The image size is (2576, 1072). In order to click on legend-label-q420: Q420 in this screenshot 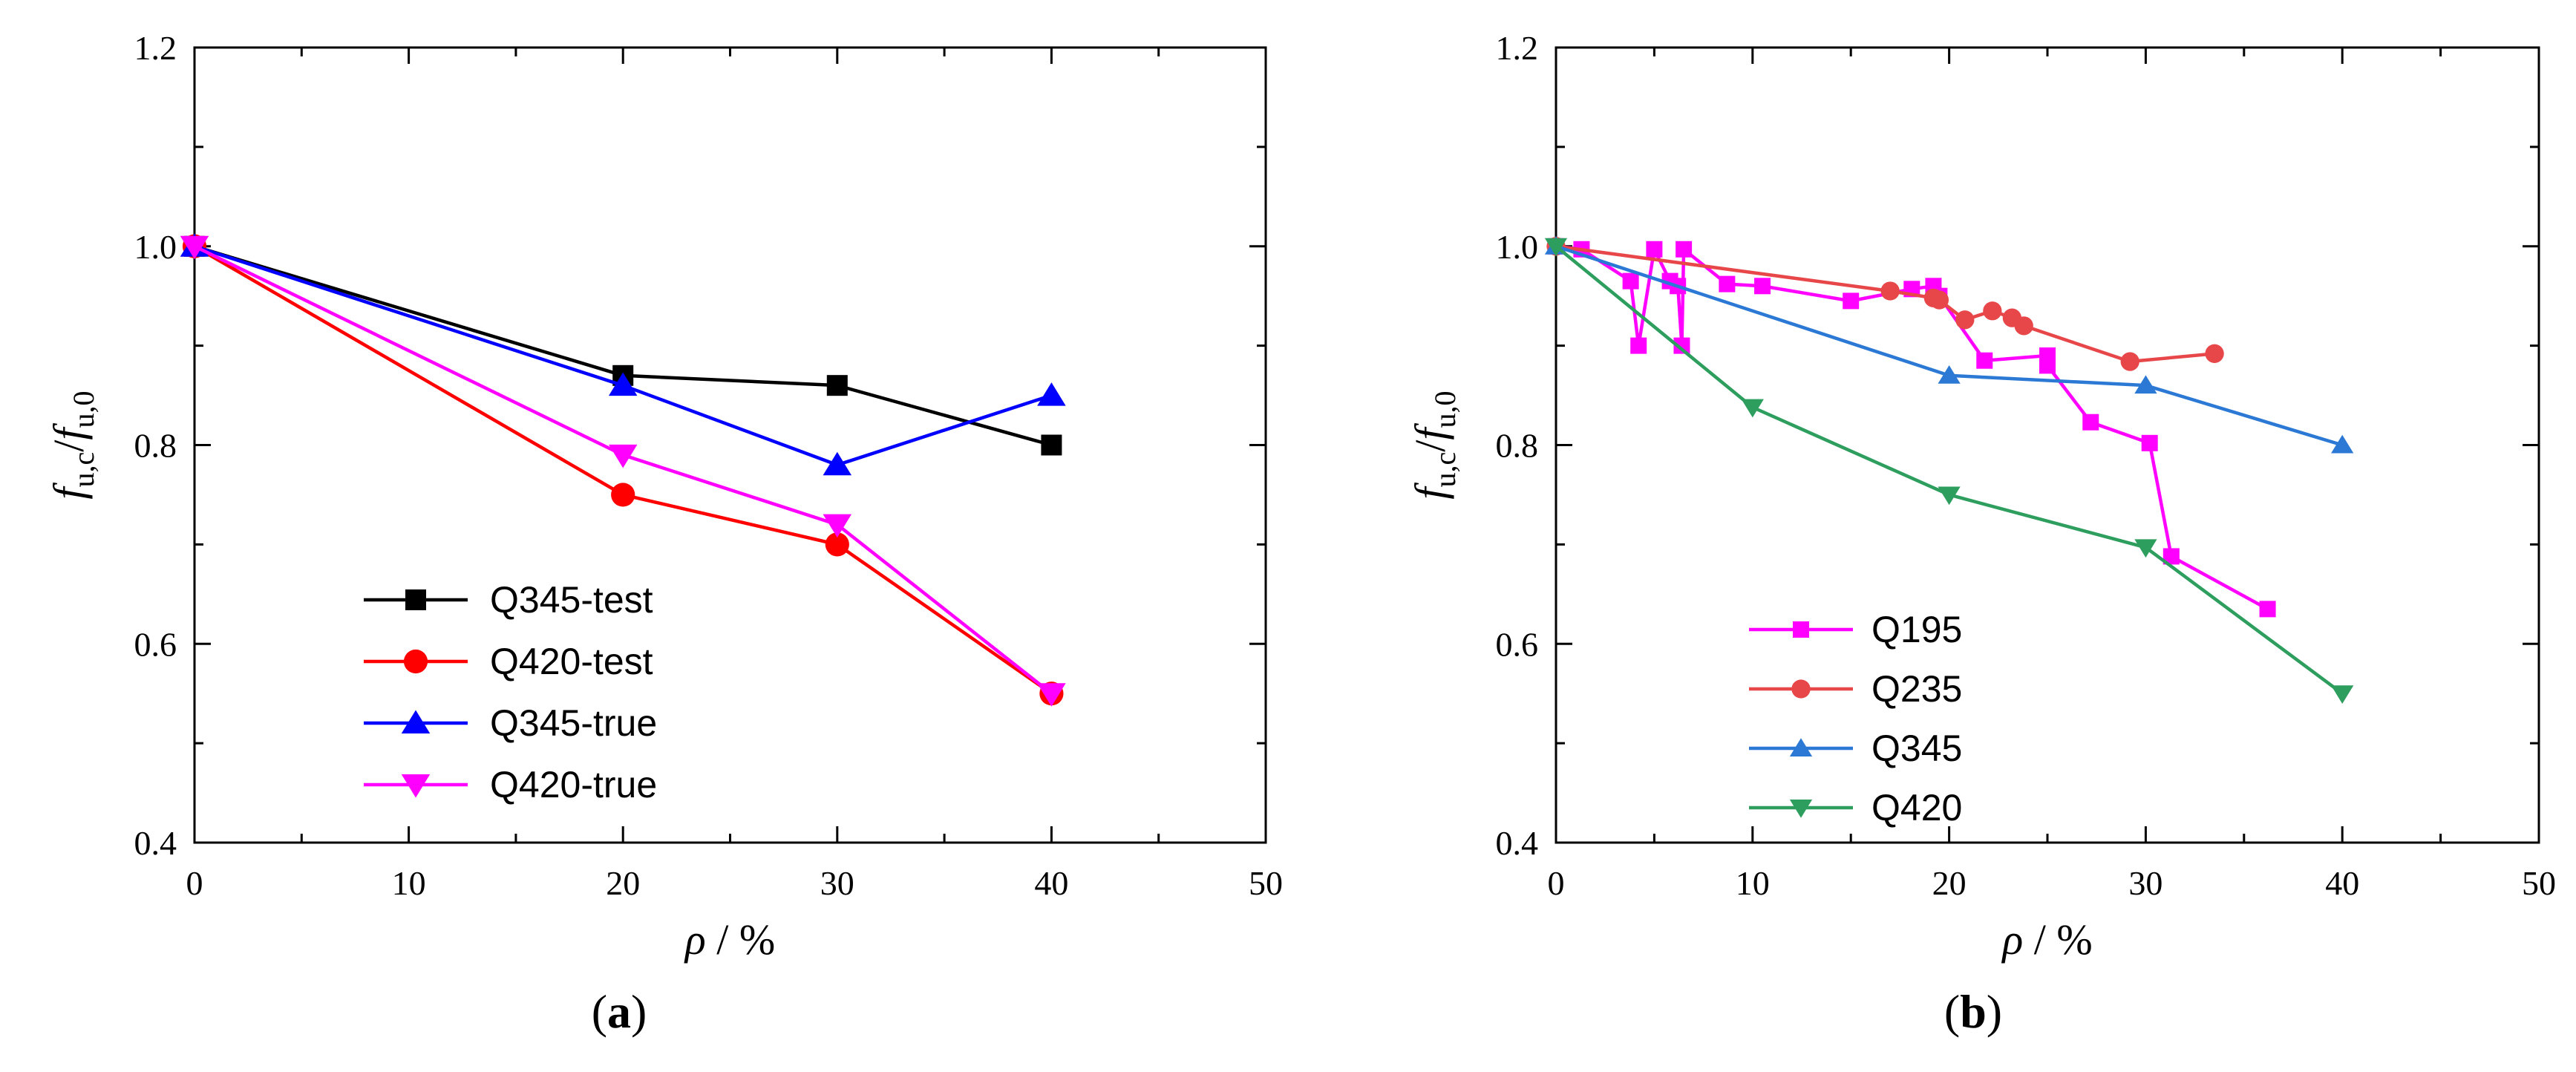, I will do `click(1917, 807)`.